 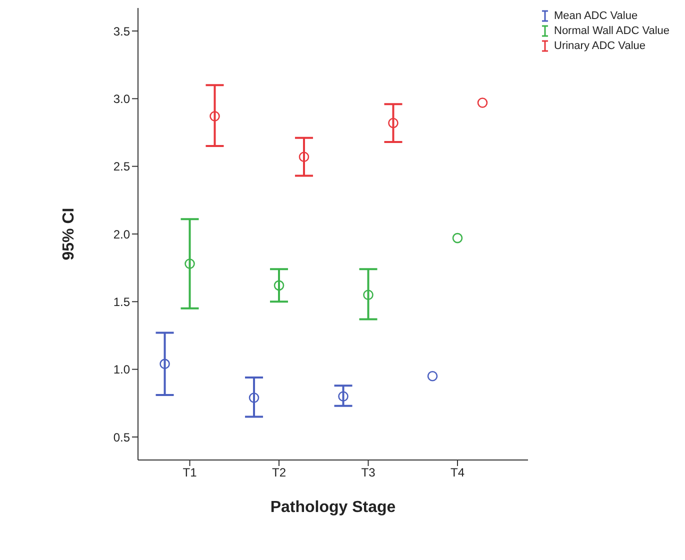 What do you see at coordinates (121, 234) in the screenshot?
I see `y-tick-label: 2.0` at bounding box center [121, 234].